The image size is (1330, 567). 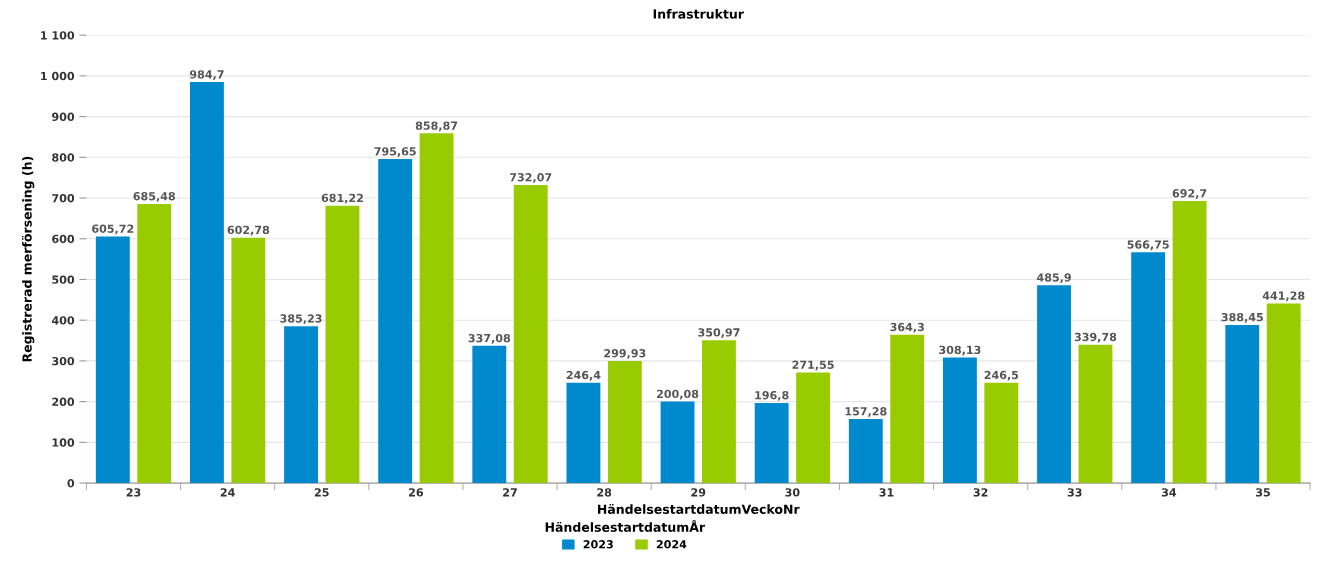 What do you see at coordinates (1169, 492) in the screenshot?
I see `x-tick-label: 34` at bounding box center [1169, 492].